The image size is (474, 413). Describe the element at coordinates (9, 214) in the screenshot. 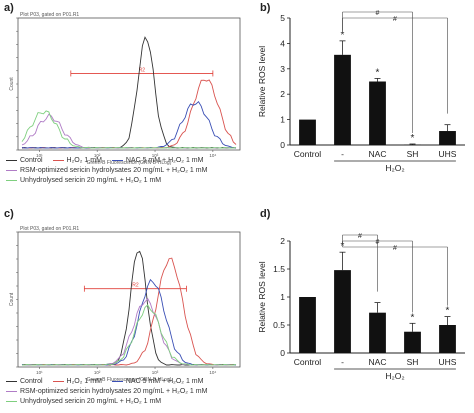

I see `panel-label-c: c)` at that location.